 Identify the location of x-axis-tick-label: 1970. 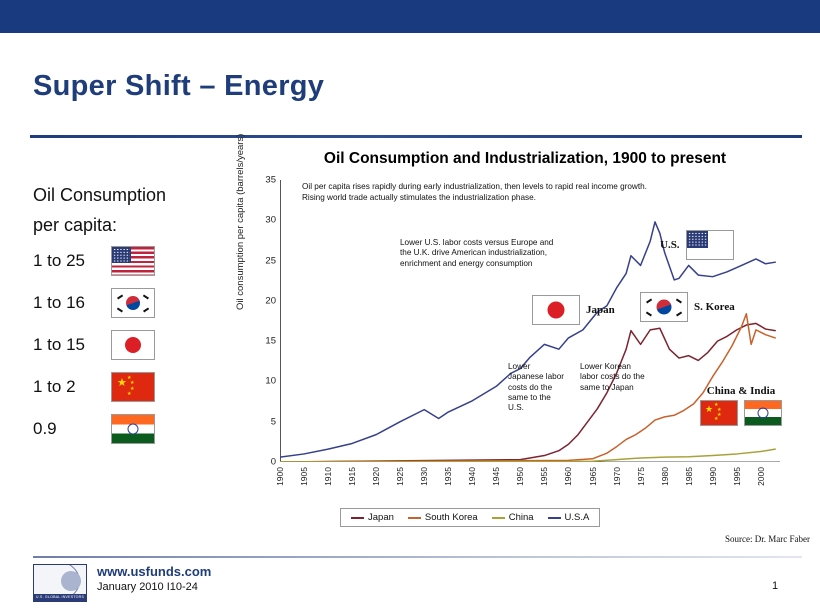
(616, 476).